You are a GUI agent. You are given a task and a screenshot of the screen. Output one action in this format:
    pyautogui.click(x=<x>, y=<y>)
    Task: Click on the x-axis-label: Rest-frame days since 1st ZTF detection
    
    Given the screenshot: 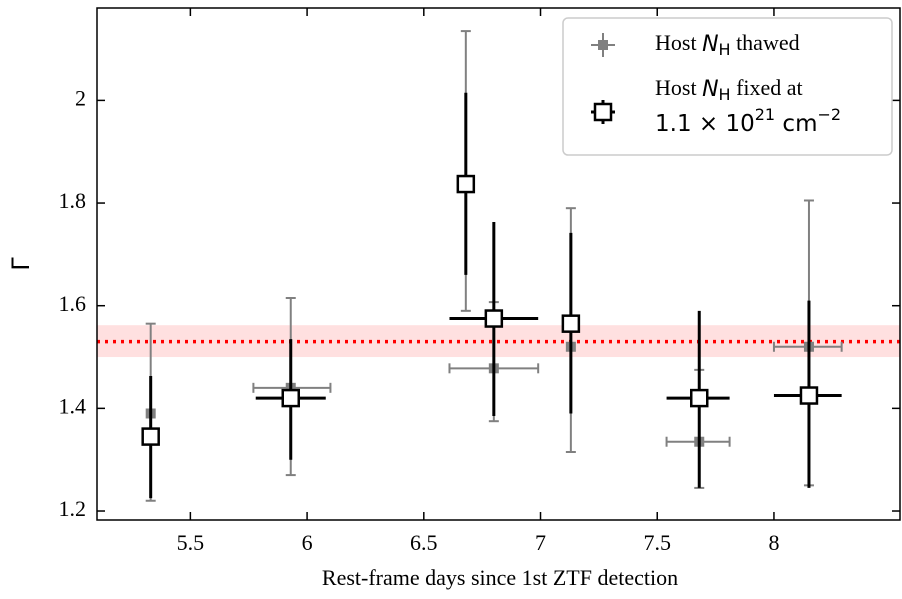 What is the action you would take?
    pyautogui.click(x=500, y=577)
    